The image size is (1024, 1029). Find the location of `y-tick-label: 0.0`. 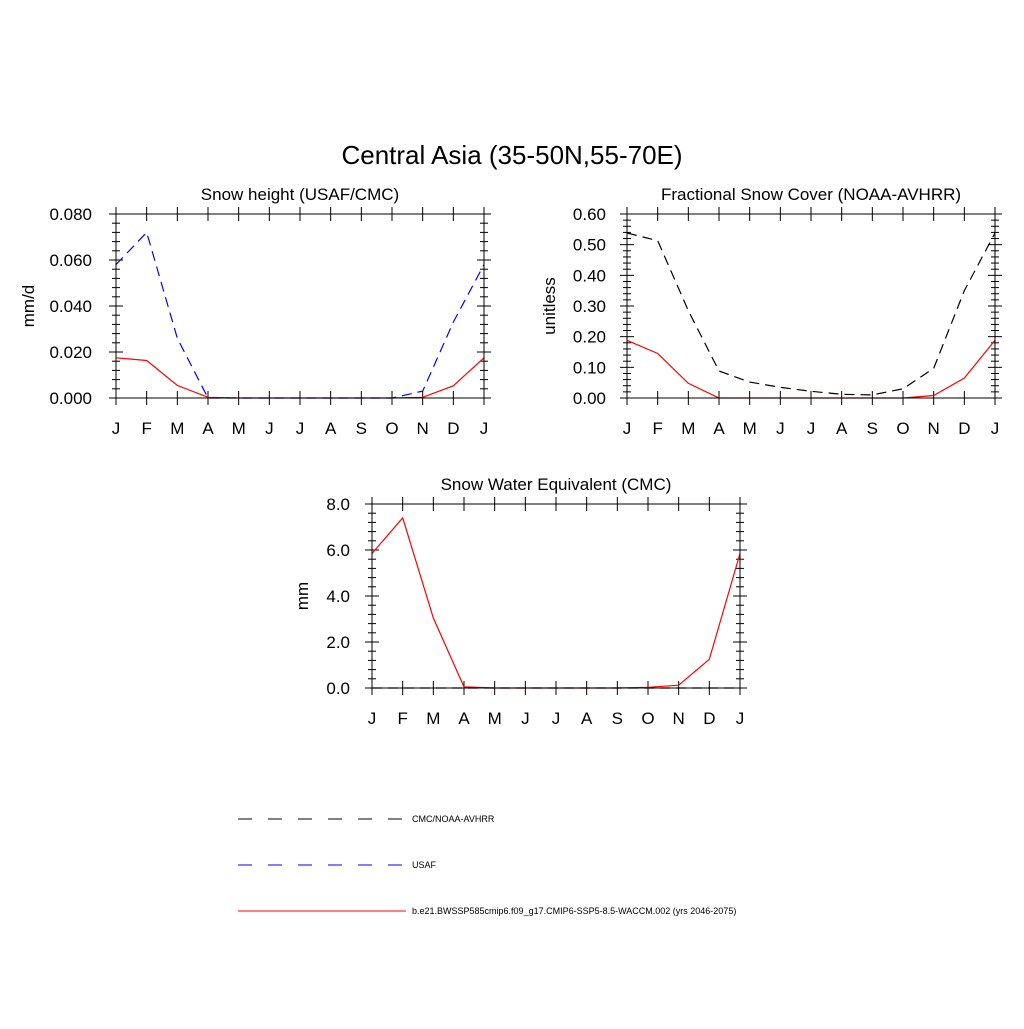

y-tick-label: 0.0 is located at coordinates (338, 688).